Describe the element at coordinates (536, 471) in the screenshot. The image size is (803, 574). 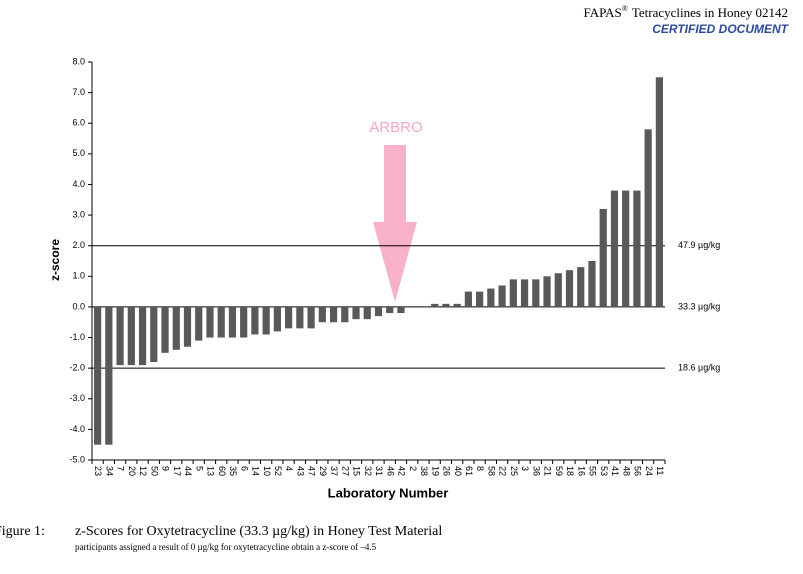
I see `x-tick-label: 36` at that location.